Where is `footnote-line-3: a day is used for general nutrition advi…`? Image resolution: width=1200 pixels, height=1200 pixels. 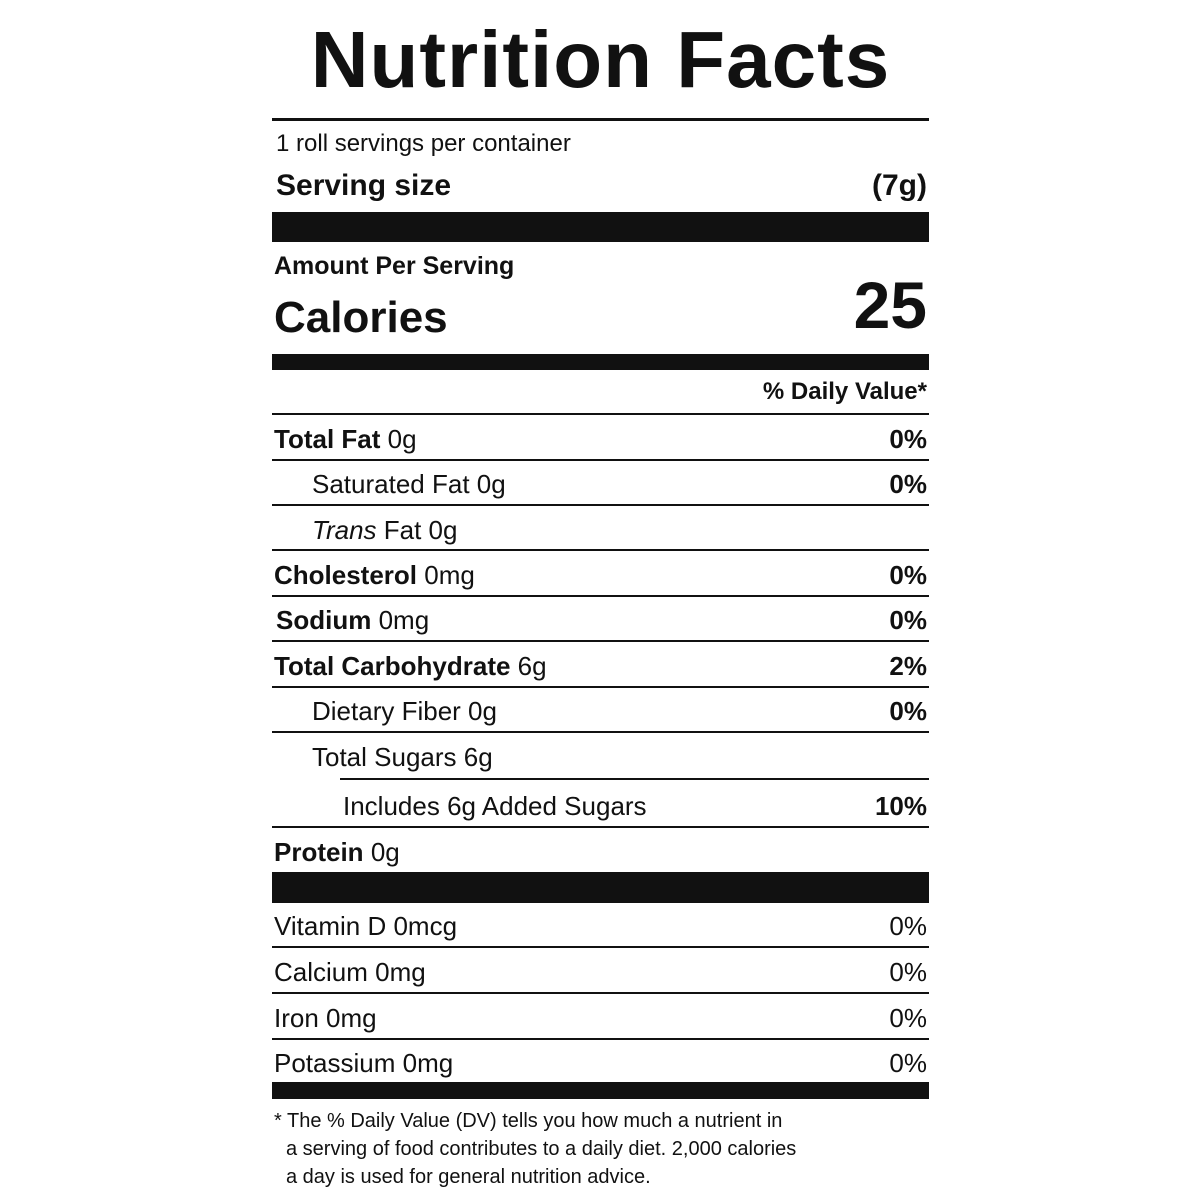 footnote-line-3: a day is used for general nutrition advi… is located at coordinates (468, 1177).